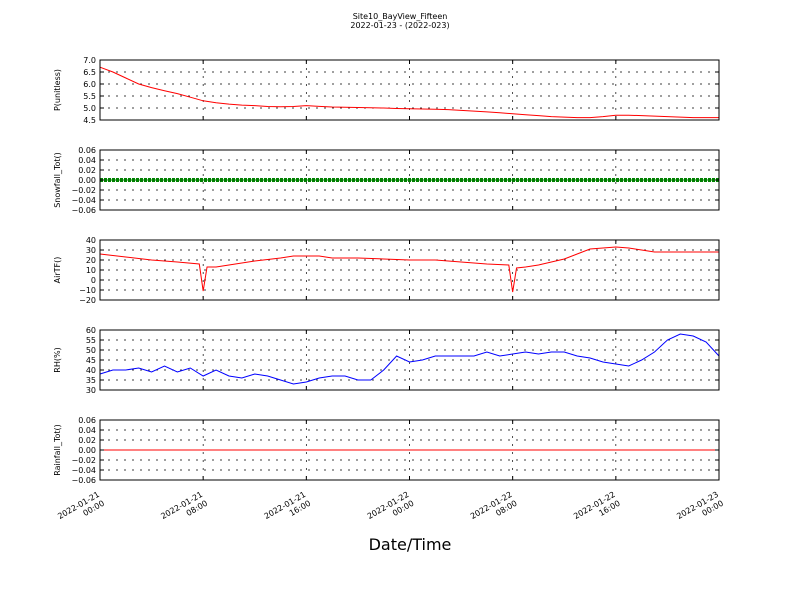 This screenshot has width=800, height=600. I want to click on y-tick-label: 5.0, so click(89, 108).